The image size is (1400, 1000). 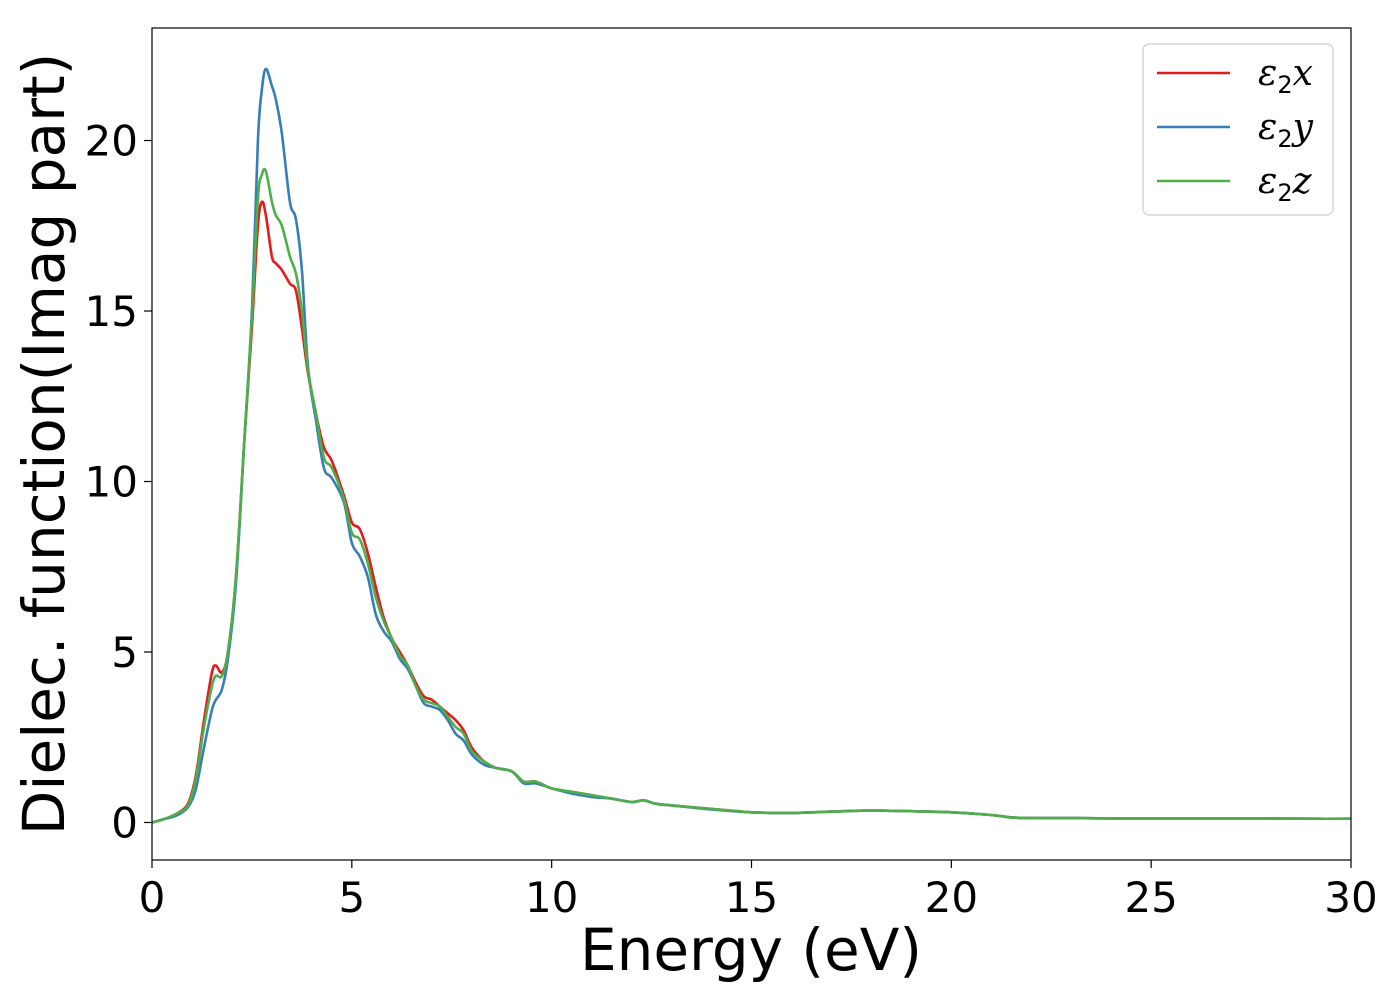 I want to click on y-tick-label: 20, so click(x=111, y=141).